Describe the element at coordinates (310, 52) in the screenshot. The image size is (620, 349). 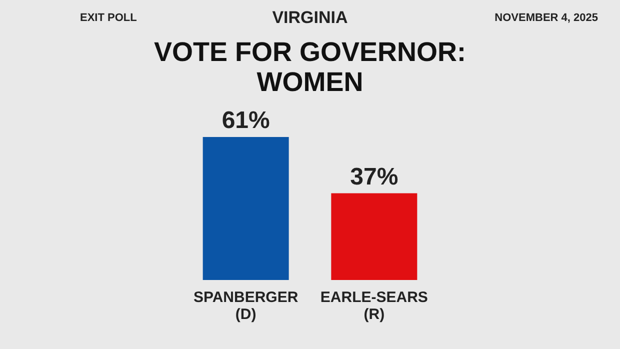
I see `chart-title: VOTE FOR GOVERNOR:` at that location.